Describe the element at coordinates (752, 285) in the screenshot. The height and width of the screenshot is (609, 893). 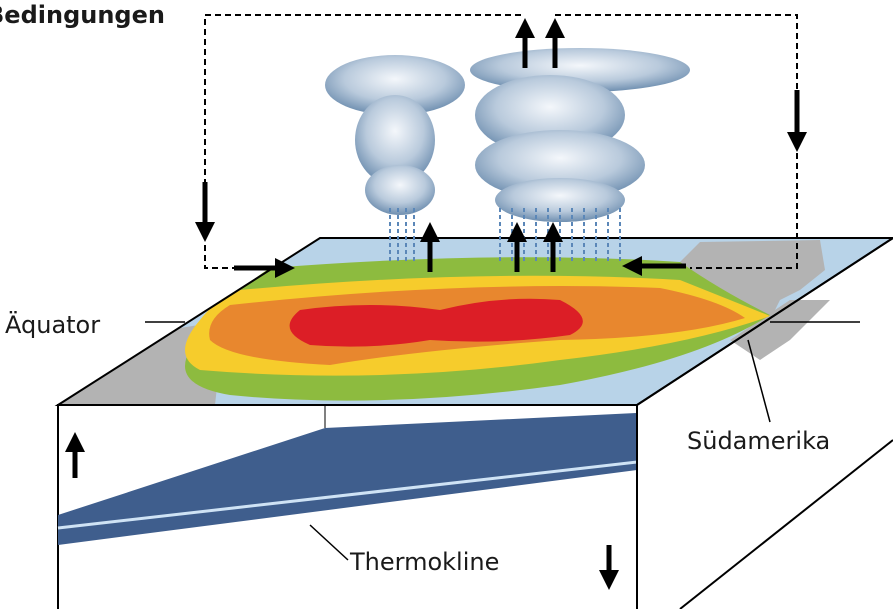
I see `south-america-land` at that location.